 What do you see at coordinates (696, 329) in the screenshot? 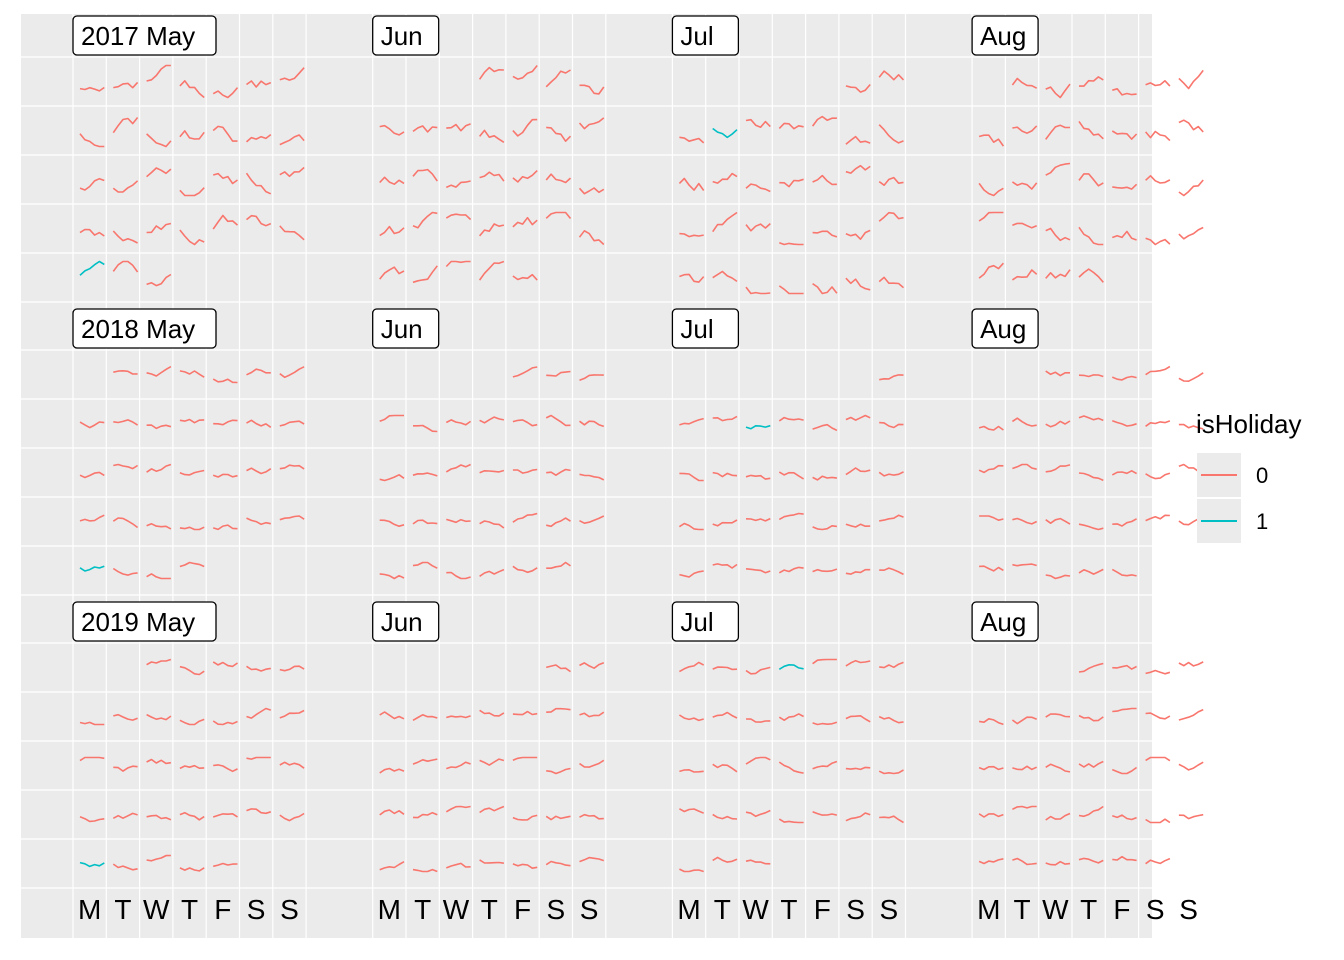
I see `strip-label: Jul` at bounding box center [696, 329].